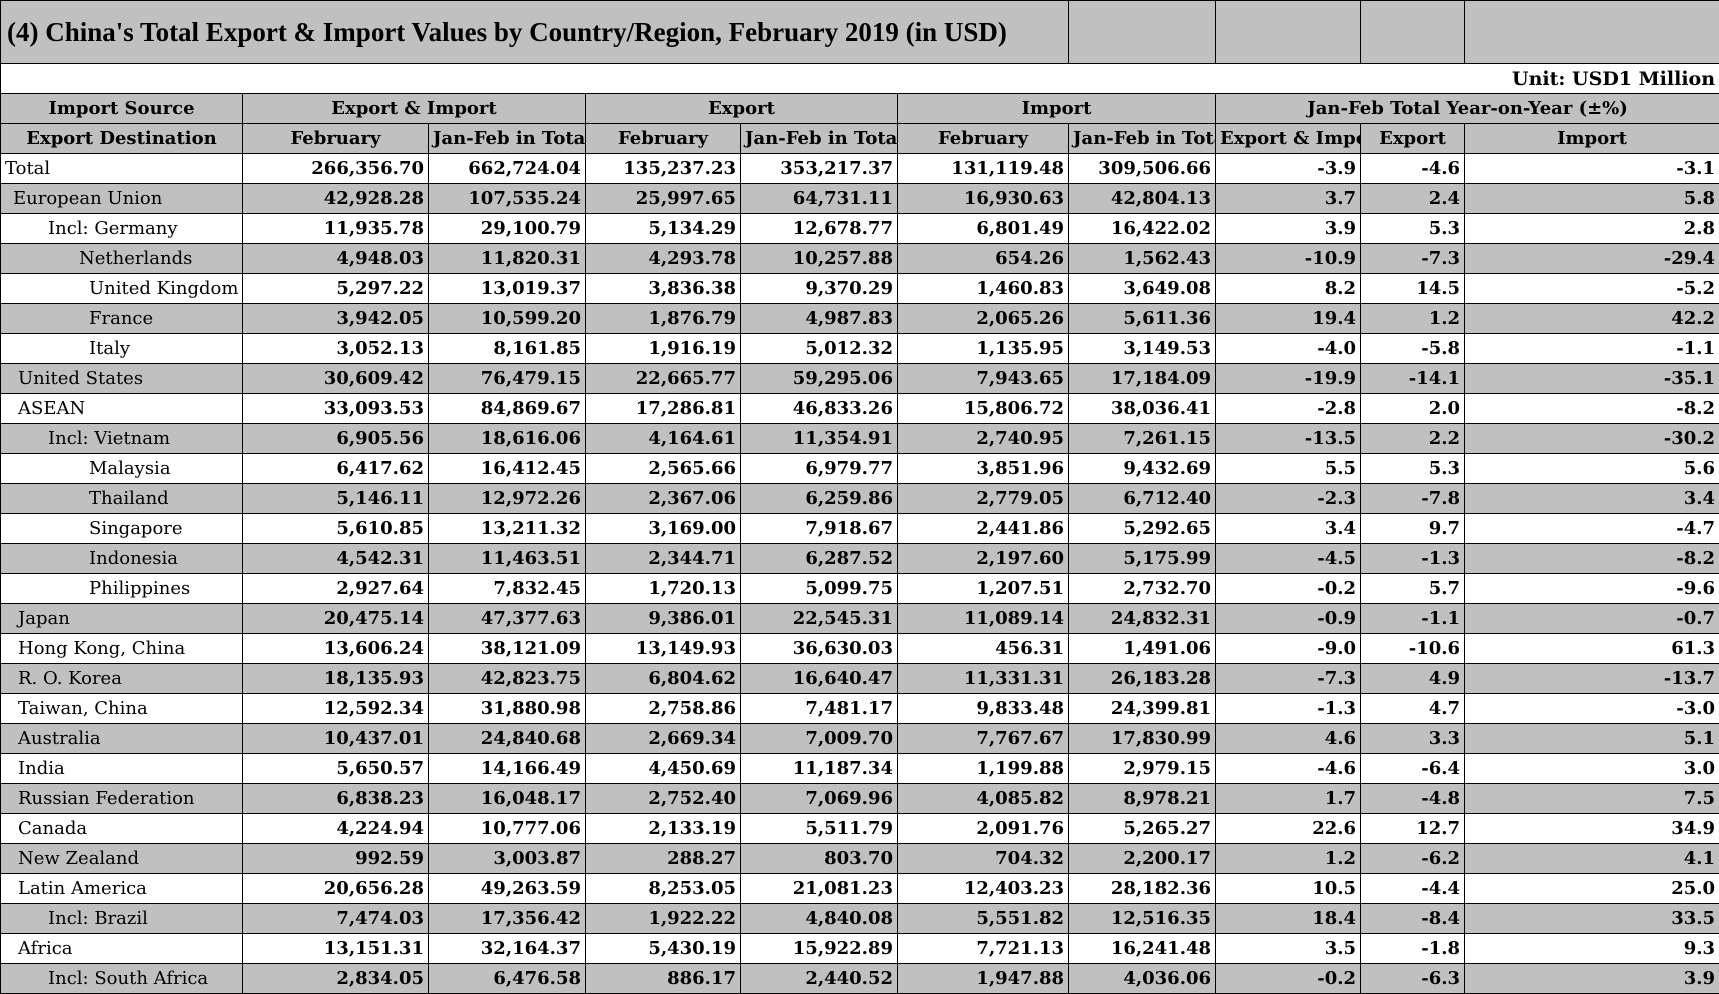 The height and width of the screenshot is (994, 1719). Describe the element at coordinates (121, 618) in the screenshot. I see `row-label: Japan` at that location.